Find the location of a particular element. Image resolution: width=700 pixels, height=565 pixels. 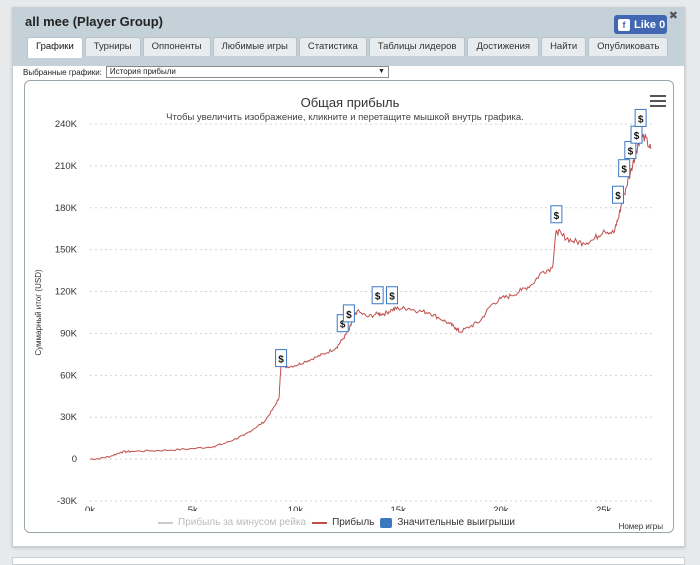

tab-statistics: Статистика is located at coordinates (332, 46).